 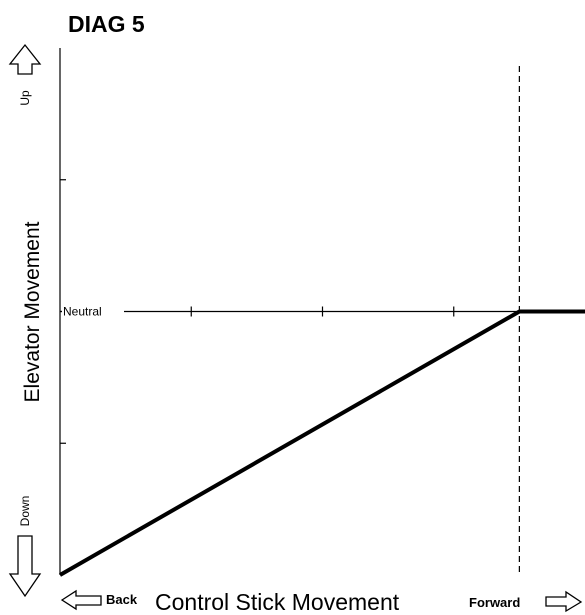 I want to click on x-forward-indicator: Forward, so click(x=526, y=601).